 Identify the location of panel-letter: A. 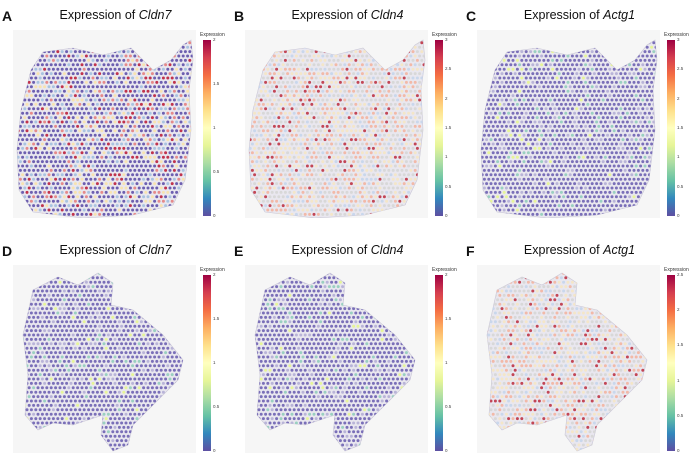
(7, 16).